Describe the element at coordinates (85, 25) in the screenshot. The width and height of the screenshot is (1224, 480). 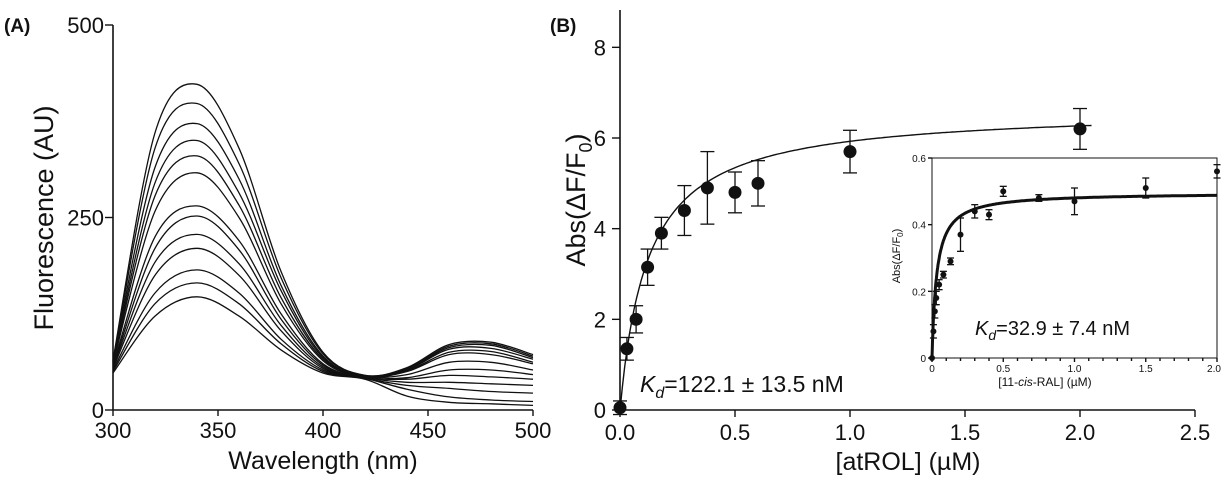
I see `y-tick-label-a: 500` at that location.